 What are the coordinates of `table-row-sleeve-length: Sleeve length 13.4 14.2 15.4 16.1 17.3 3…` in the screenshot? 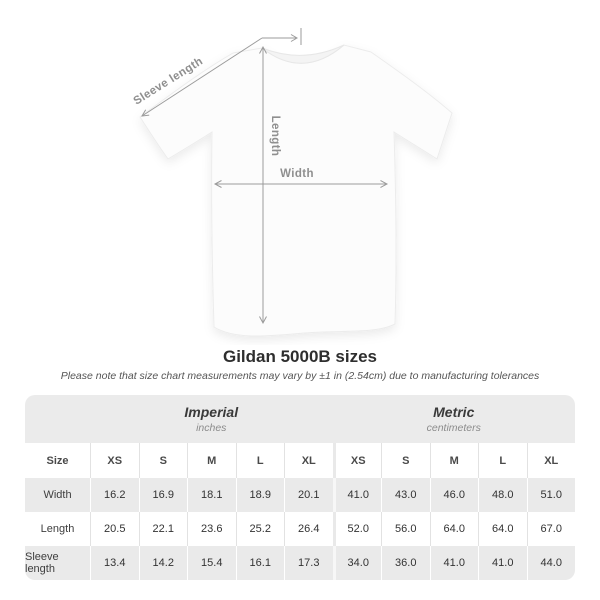 It's located at (300, 563).